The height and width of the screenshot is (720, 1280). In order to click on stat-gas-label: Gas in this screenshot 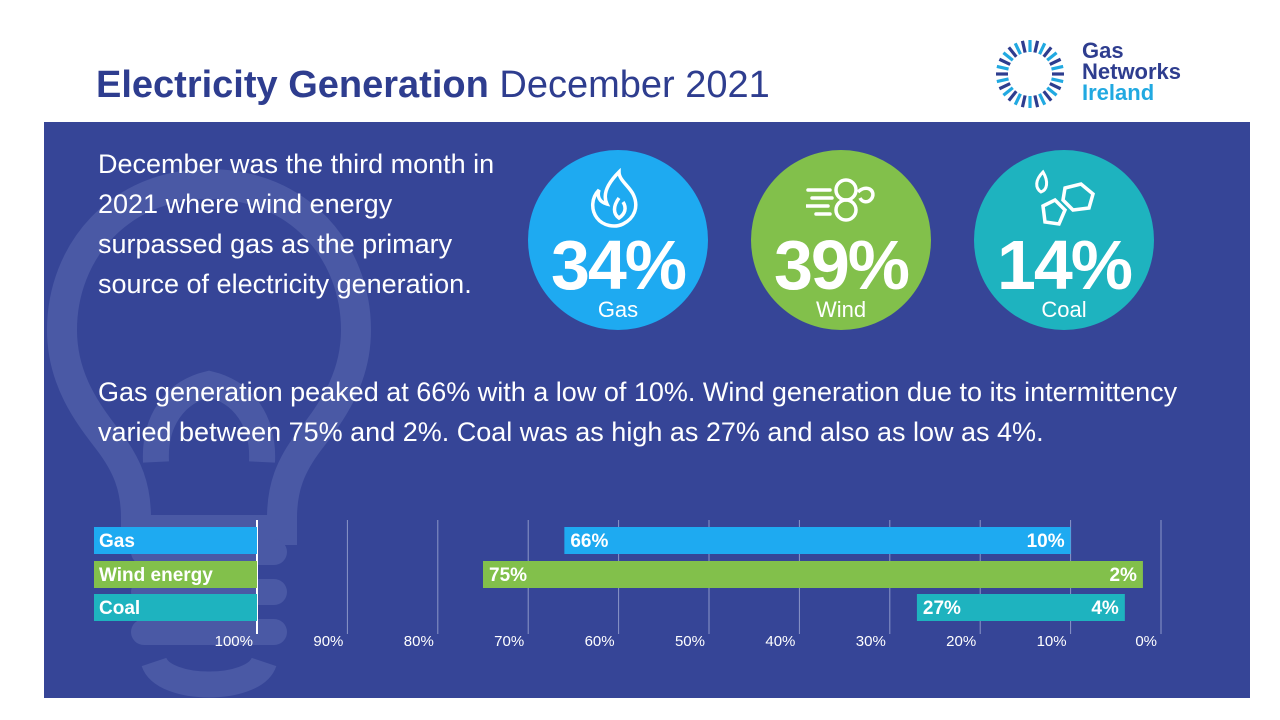, I will do `click(618, 309)`.